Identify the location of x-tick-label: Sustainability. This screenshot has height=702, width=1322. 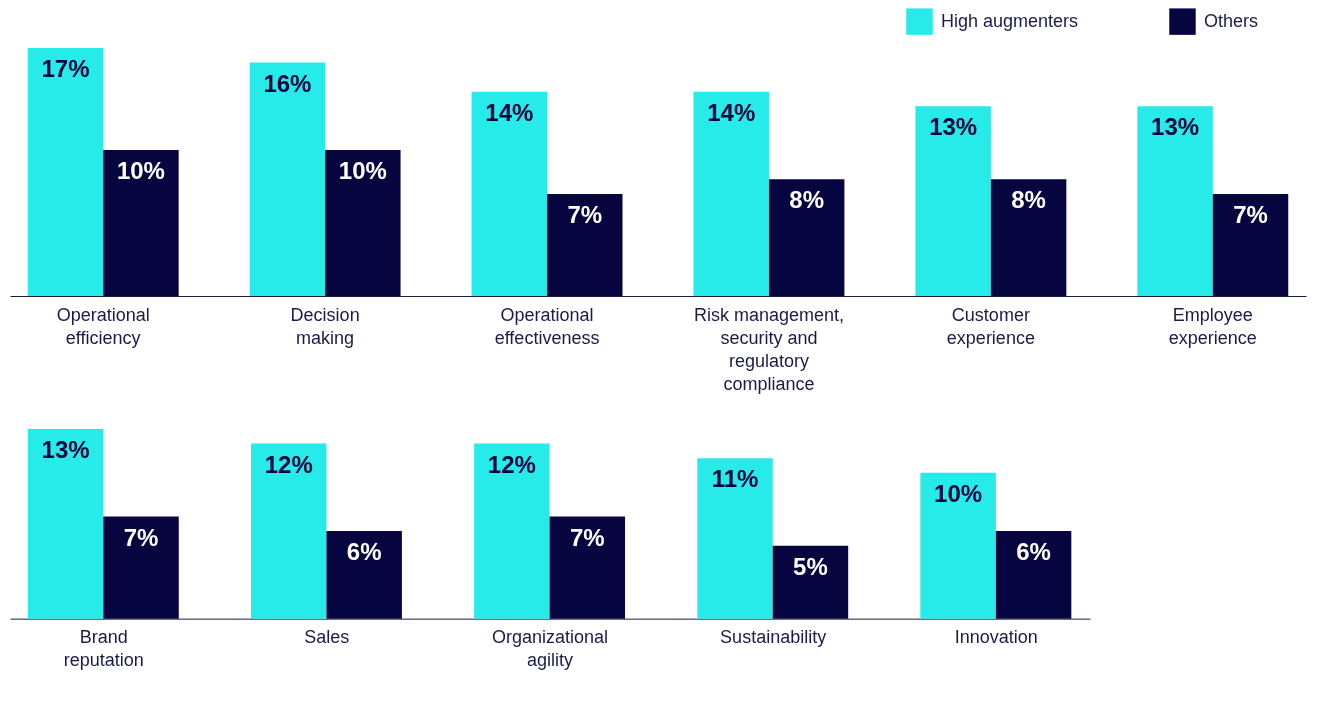
(773, 637).